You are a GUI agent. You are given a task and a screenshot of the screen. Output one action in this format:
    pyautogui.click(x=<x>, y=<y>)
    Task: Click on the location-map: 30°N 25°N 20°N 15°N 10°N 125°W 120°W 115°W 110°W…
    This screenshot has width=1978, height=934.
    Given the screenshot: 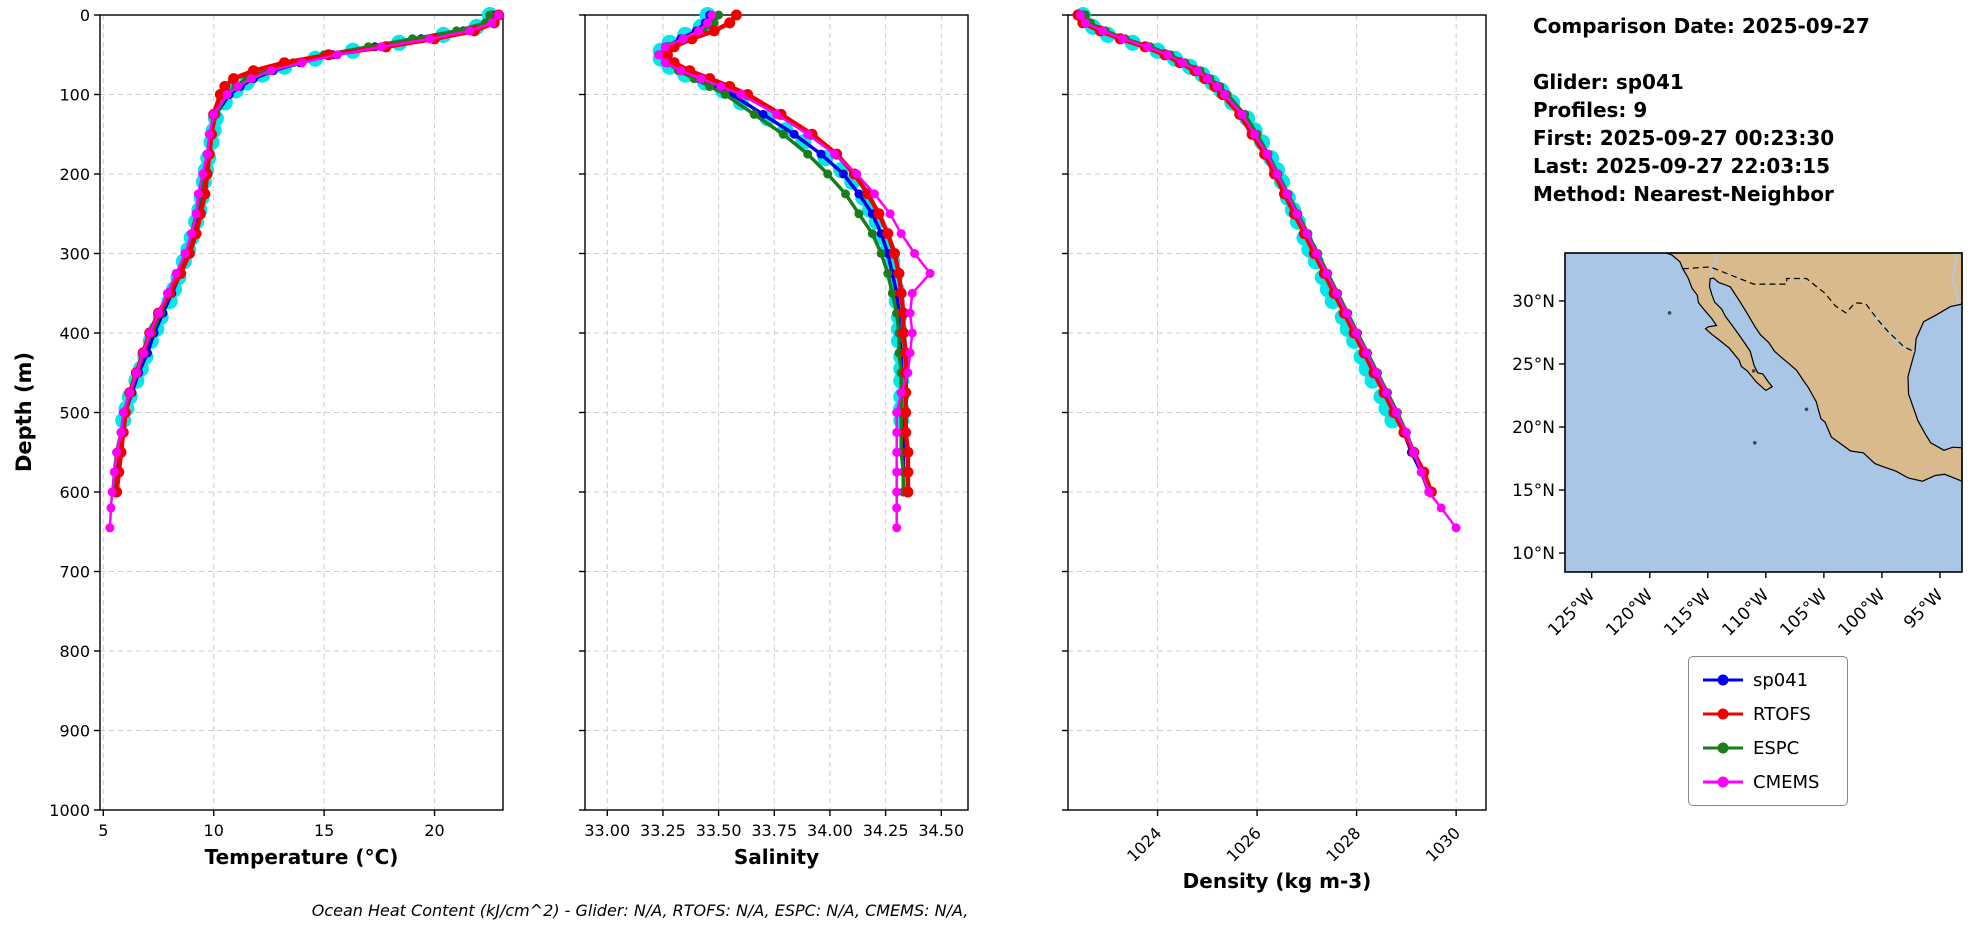 What is the action you would take?
    pyautogui.click(x=1737, y=446)
    